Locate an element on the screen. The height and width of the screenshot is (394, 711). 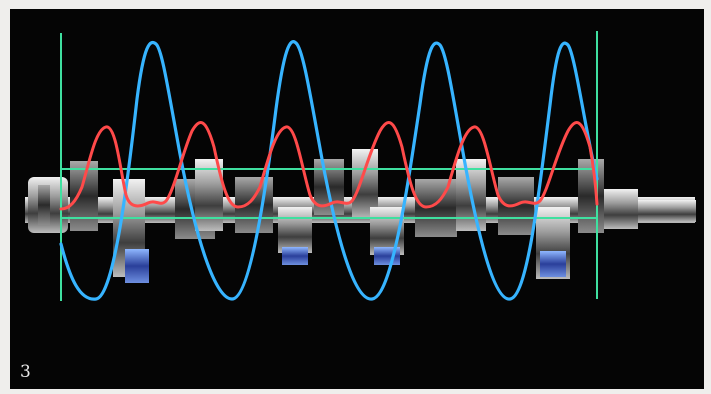
crankshaft-left-collar is located at coordinates (44, 205).